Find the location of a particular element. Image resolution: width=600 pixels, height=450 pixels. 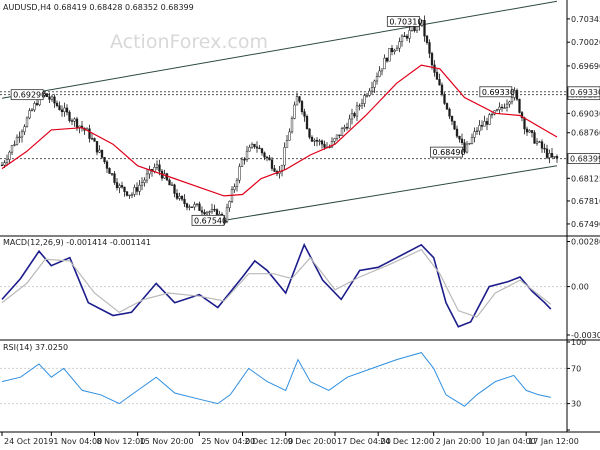

price-axis-marker-label: 0.69330 is located at coordinates (585, 92).